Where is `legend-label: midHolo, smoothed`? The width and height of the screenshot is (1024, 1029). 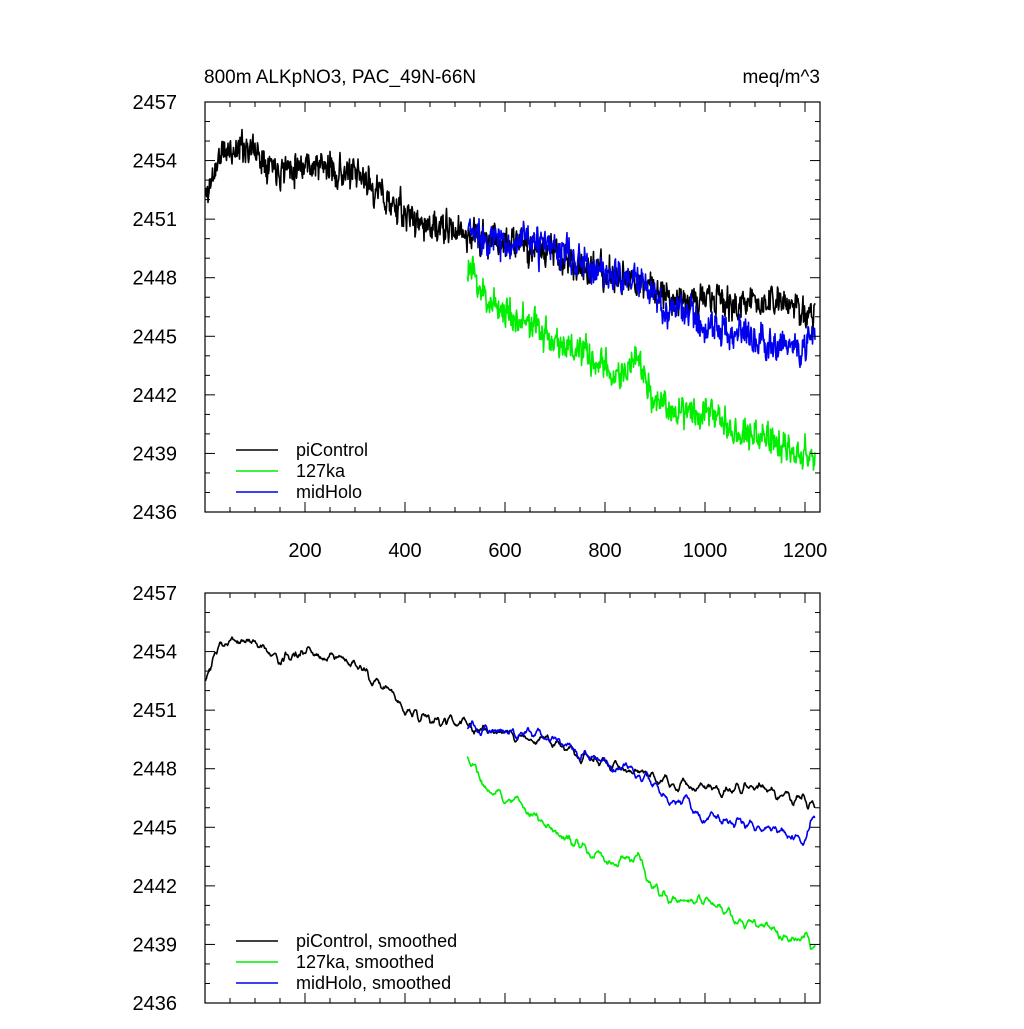
legend-label: midHolo, smoothed is located at coordinates (373, 983).